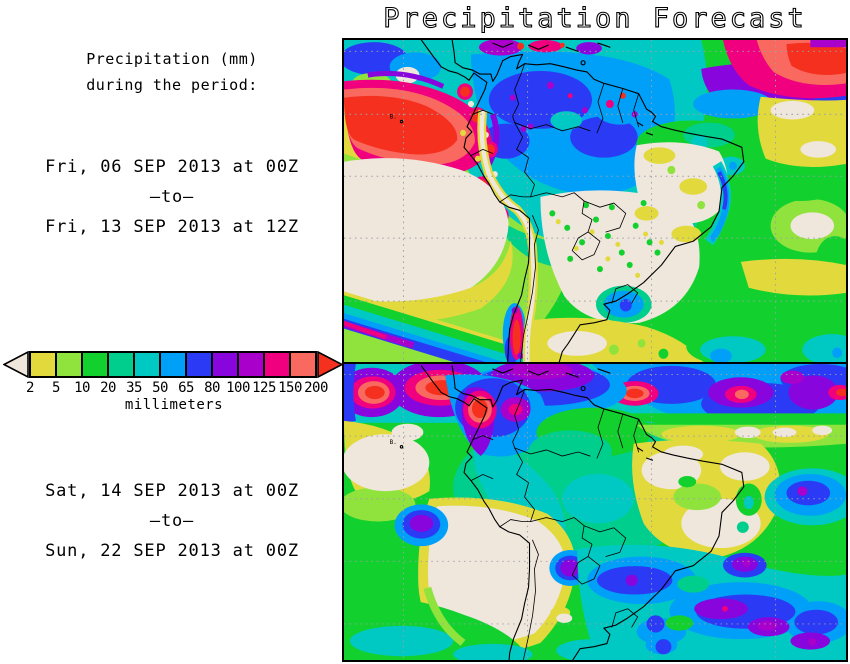 Image resolution: width=850 pixels, height=664 pixels. I want to click on legend-unit-label: millimeters, so click(174, 405).